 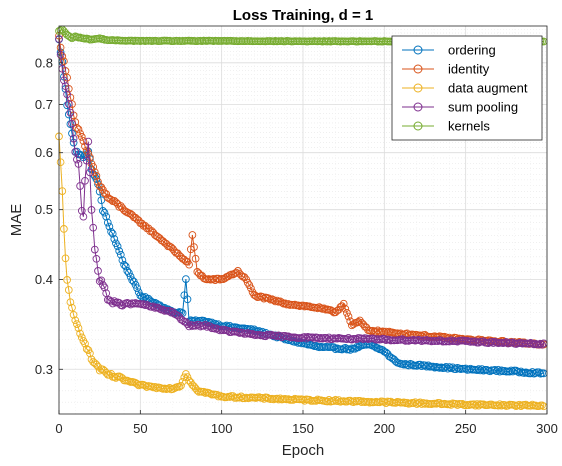 I want to click on legend-item: ordering, so click(x=449, y=50).